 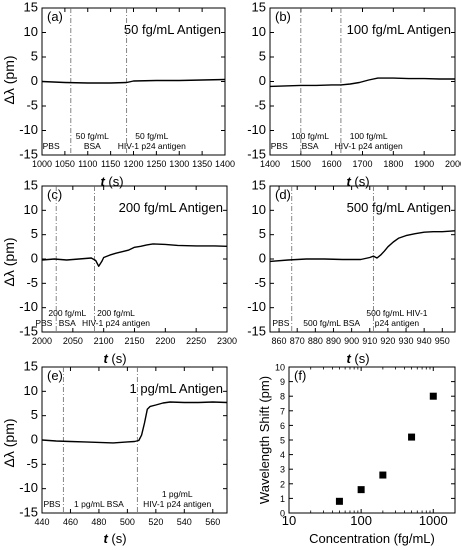 I want to click on x-tick-label: 1700, so click(x=362, y=164).